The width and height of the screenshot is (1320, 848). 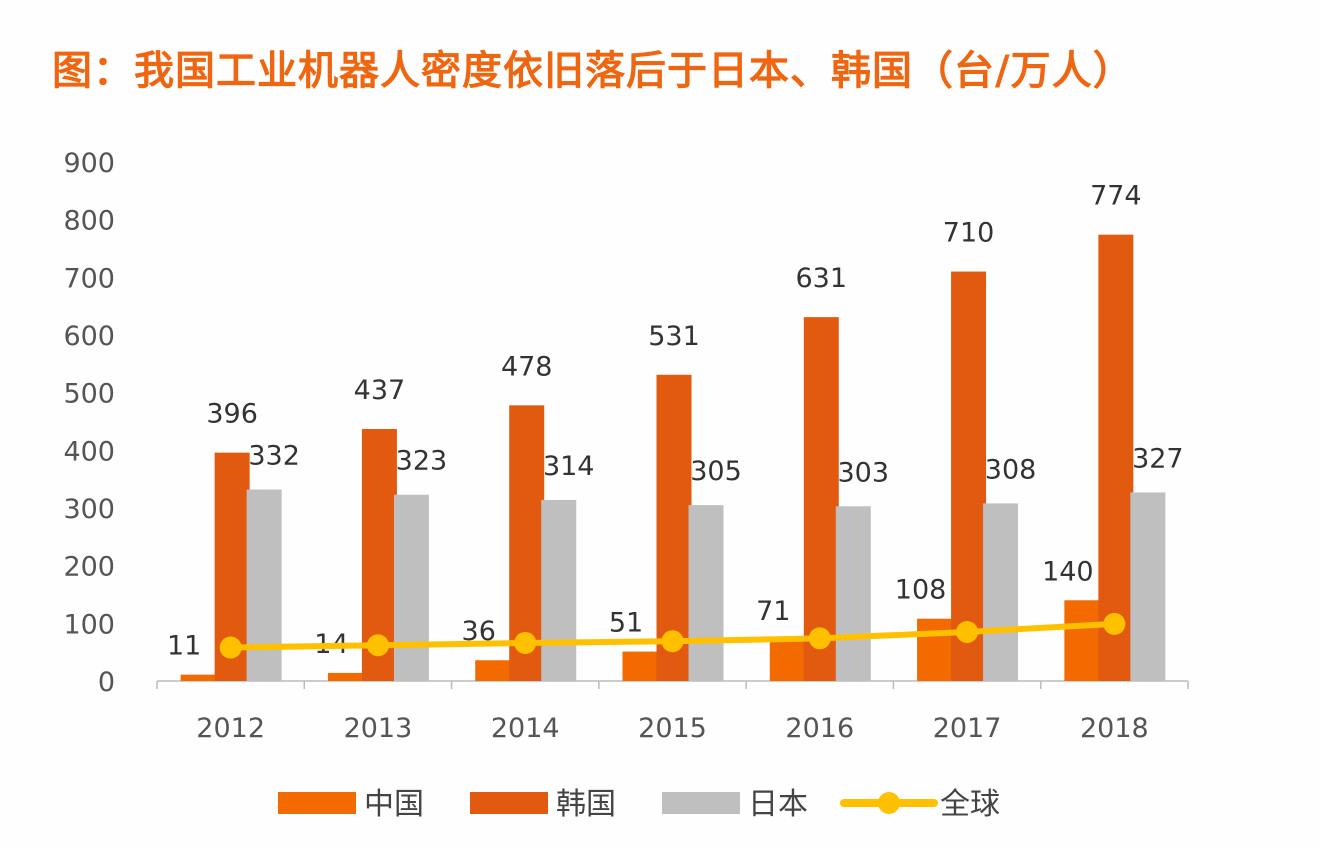 I want to click on y-tick-label: 600, so click(x=89, y=336).